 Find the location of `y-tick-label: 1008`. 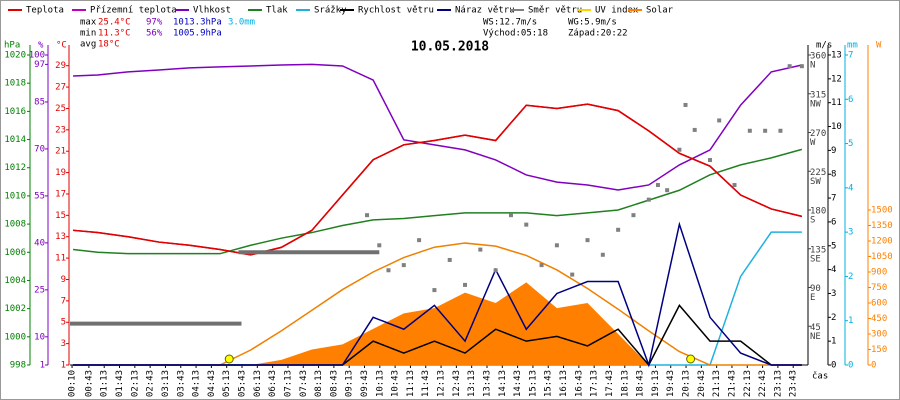

y-tick-label: 1008 is located at coordinates (15, 225).